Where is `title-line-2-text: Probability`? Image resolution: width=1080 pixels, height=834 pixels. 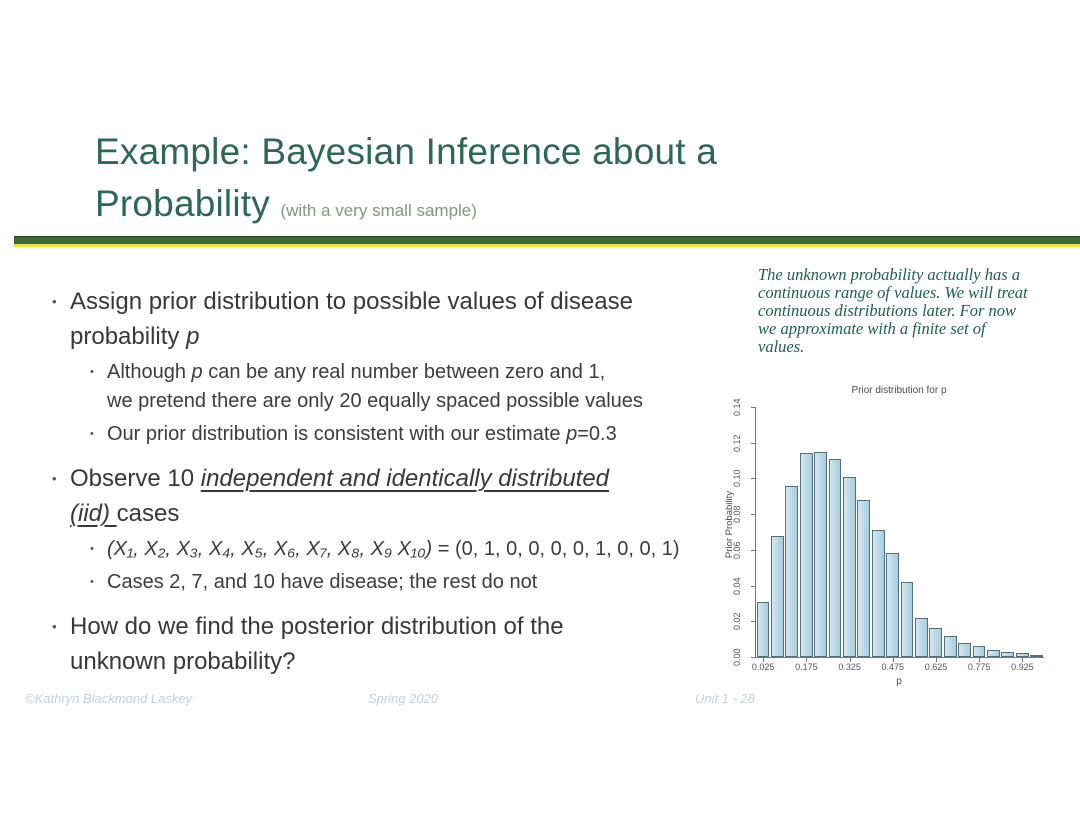
title-line-2-text: Probability is located at coordinates (182, 203).